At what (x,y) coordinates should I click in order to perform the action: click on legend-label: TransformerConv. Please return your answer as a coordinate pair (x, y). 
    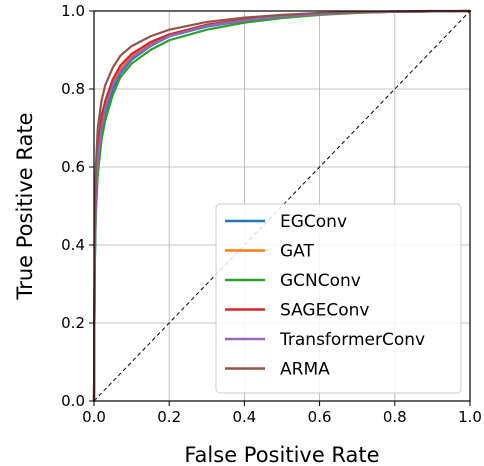
    Looking at the image, I should click on (352, 340).